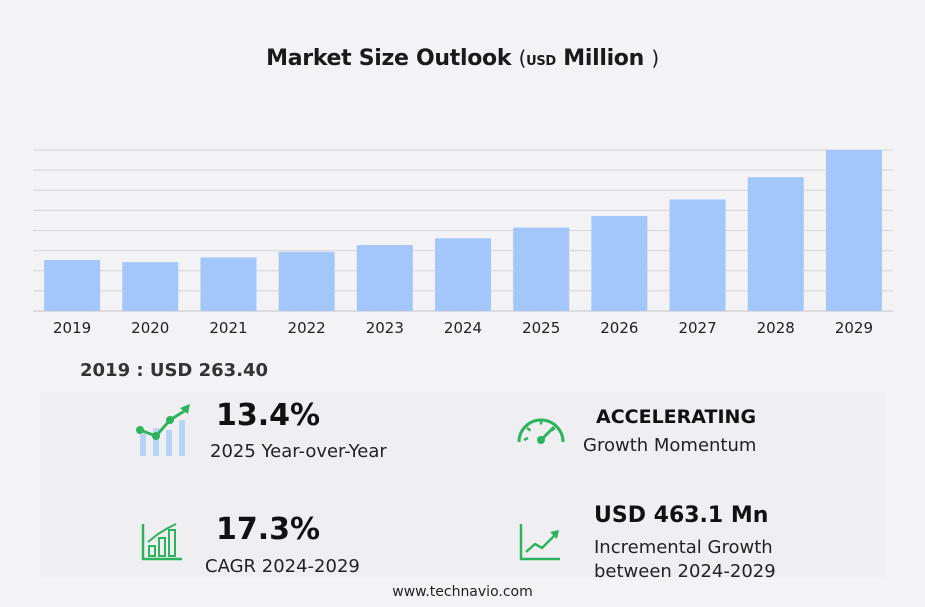 The width and height of the screenshot is (925, 607). What do you see at coordinates (539, 542) in the screenshot?
I see `trend-line-icon` at bounding box center [539, 542].